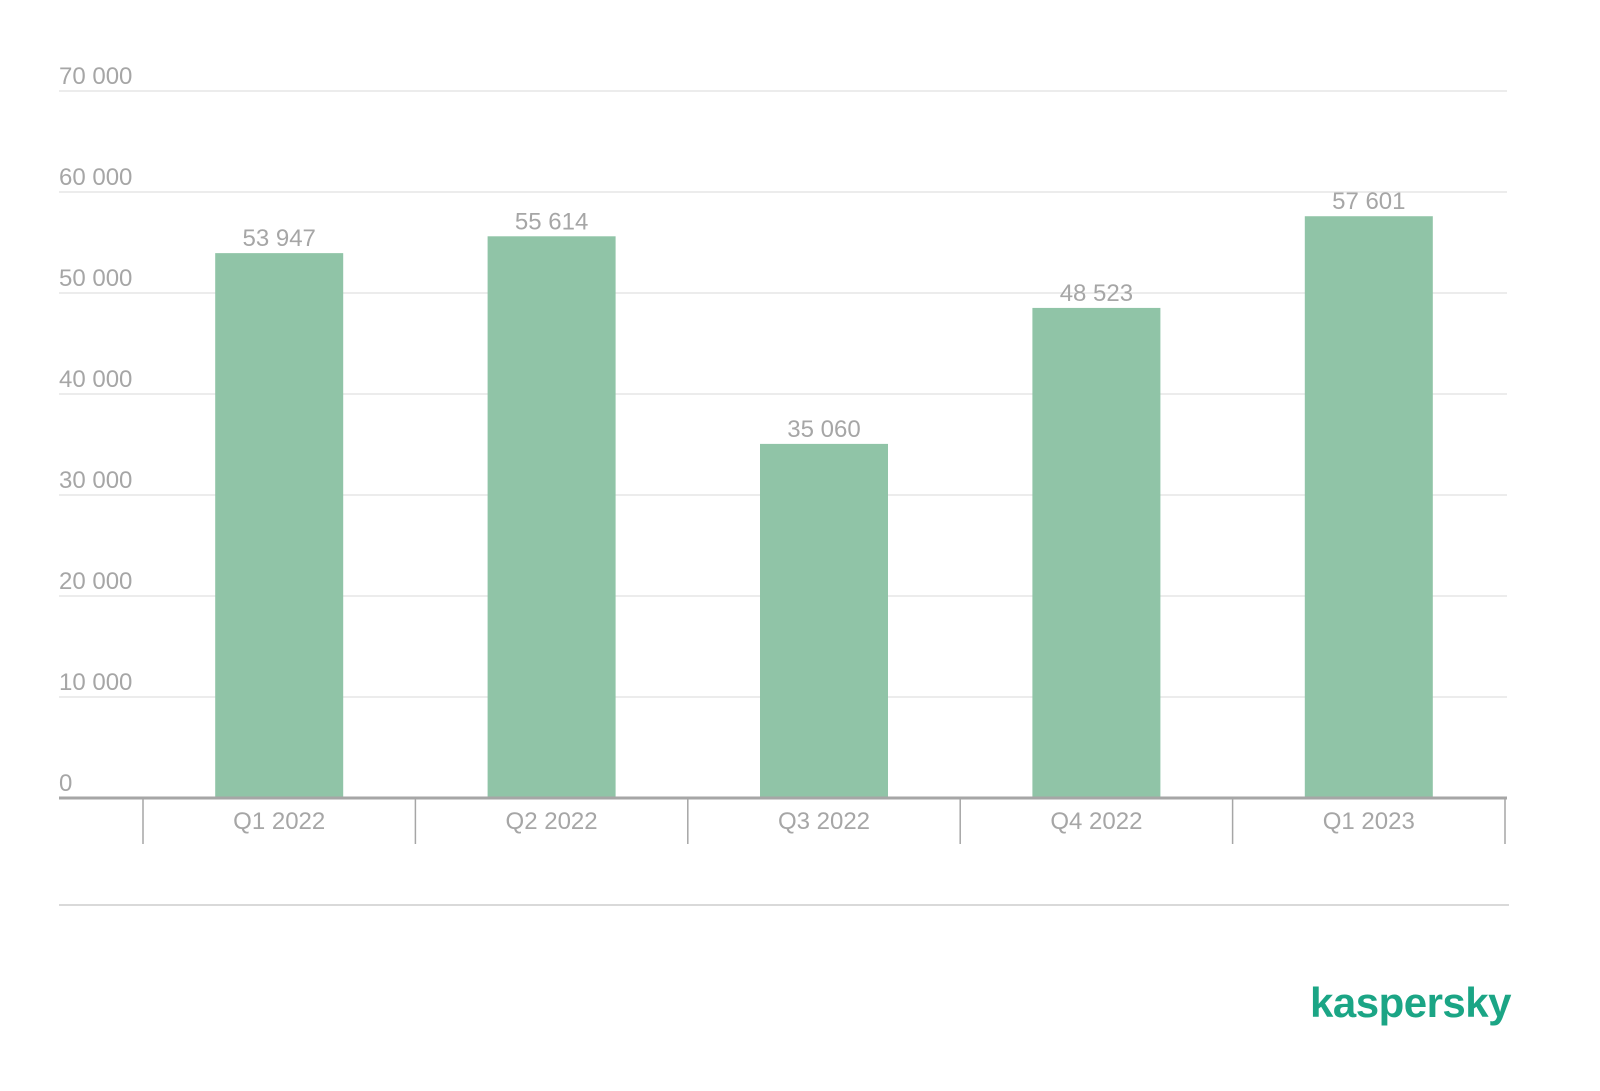 The height and width of the screenshot is (1091, 1600). Describe the element at coordinates (1096, 821) in the screenshot. I see `x-tick-label: Q4 2022` at that location.